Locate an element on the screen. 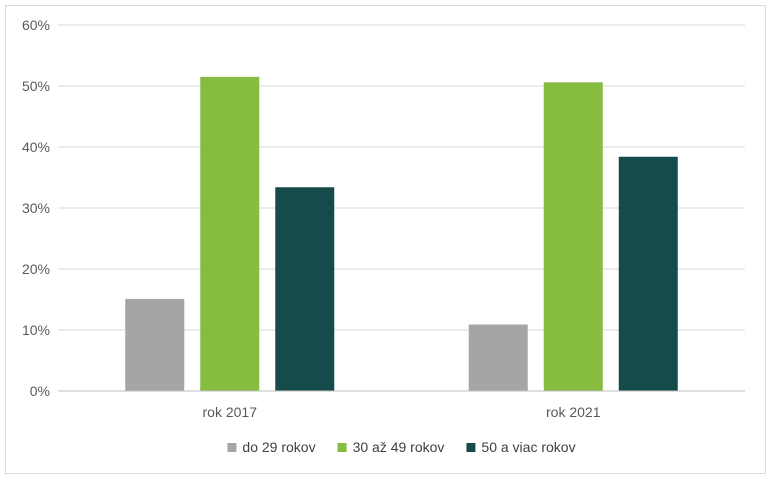  legend-label: 30 až 49 rokov is located at coordinates (399, 447).